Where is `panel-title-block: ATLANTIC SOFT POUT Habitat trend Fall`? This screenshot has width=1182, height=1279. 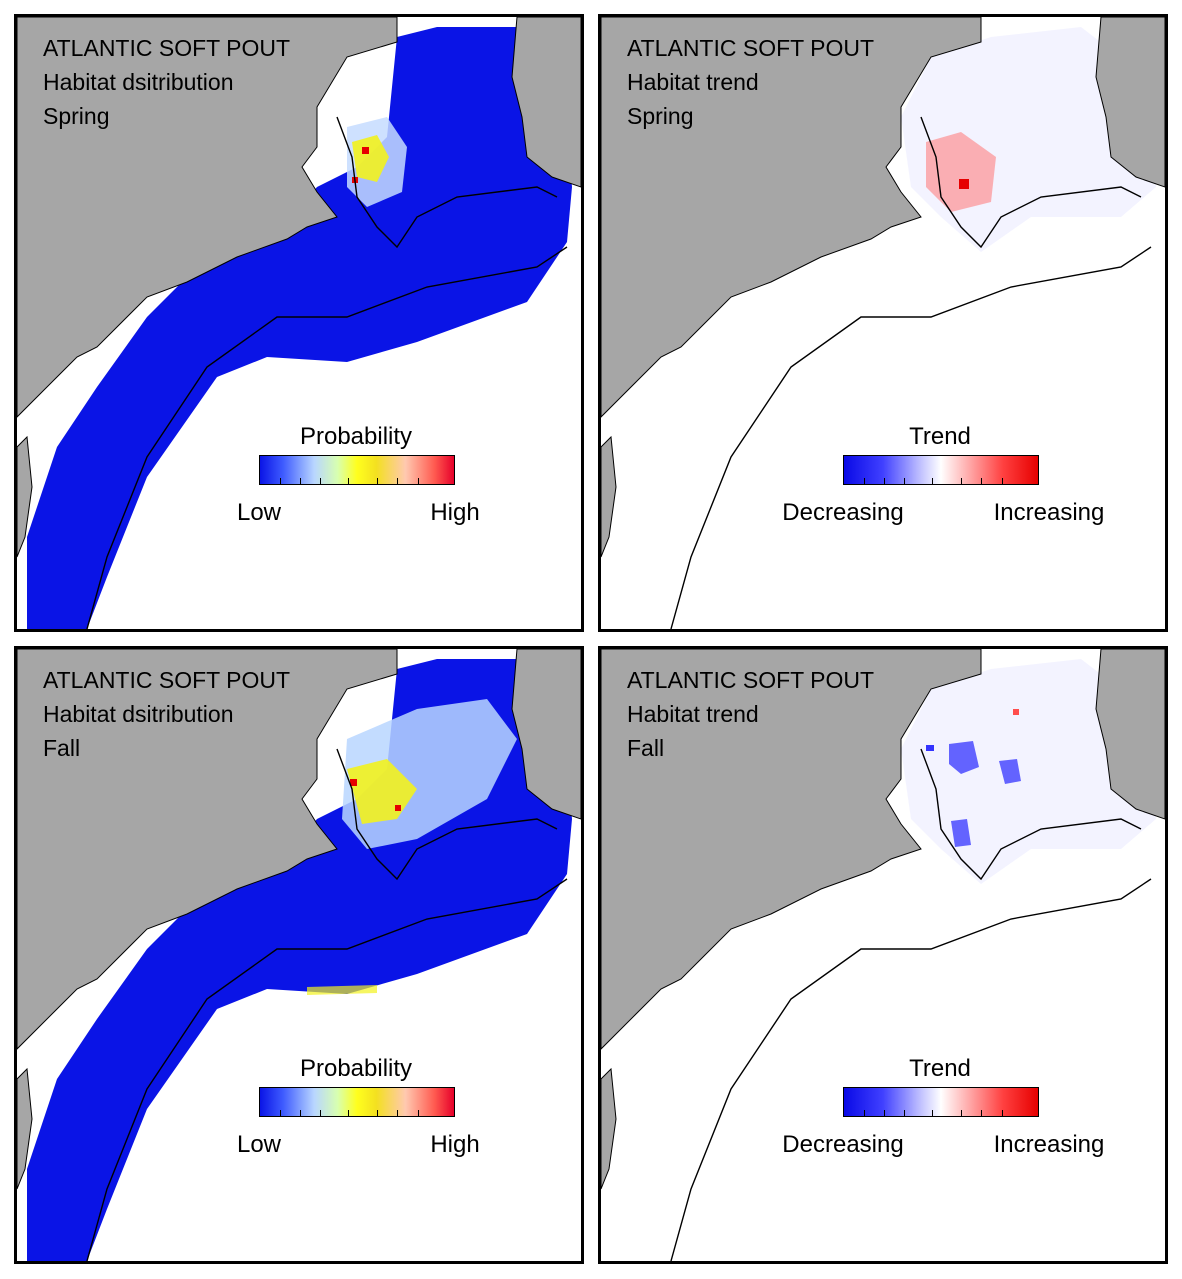 panel-title-block: ATLANTIC SOFT POUT Habitat trend Fall is located at coordinates (750, 714).